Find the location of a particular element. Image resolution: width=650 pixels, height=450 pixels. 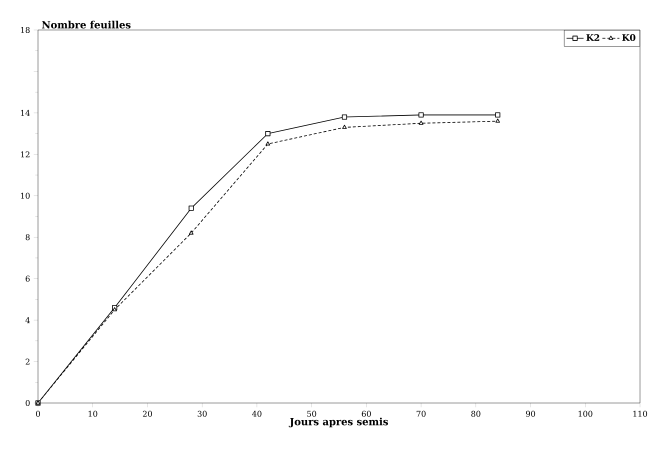

legend-label: K0 is located at coordinates (629, 37).